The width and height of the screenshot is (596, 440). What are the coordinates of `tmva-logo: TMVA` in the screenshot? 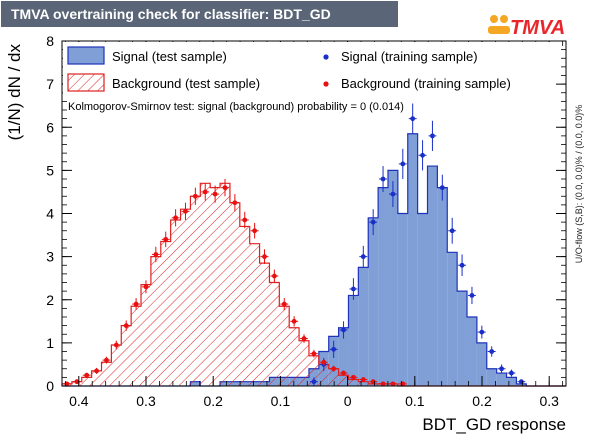 It's located at (526, 27).